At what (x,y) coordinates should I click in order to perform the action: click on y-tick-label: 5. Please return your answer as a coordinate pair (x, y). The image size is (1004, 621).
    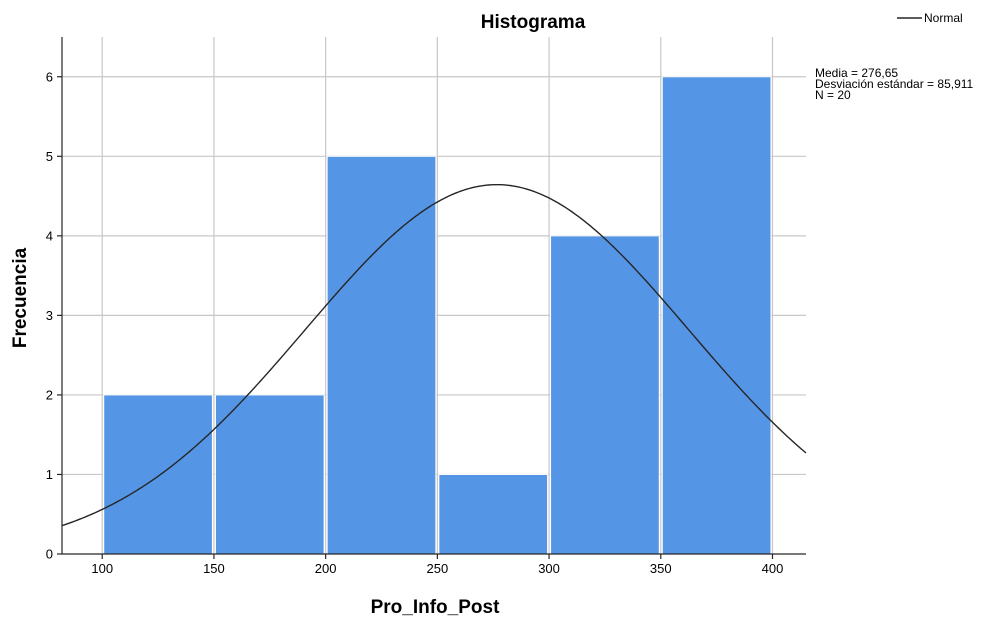
    Looking at the image, I should click on (49, 156).